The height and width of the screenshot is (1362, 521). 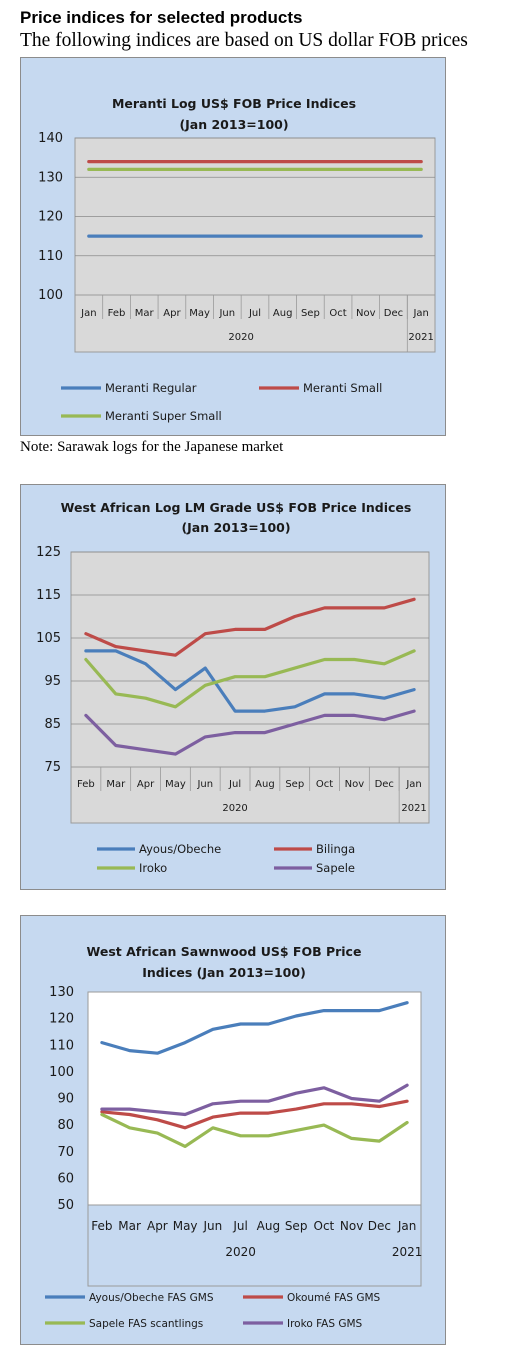 What do you see at coordinates (224, 972) in the screenshot?
I see `chart-title: Indices (Jan 2013=100)` at bounding box center [224, 972].